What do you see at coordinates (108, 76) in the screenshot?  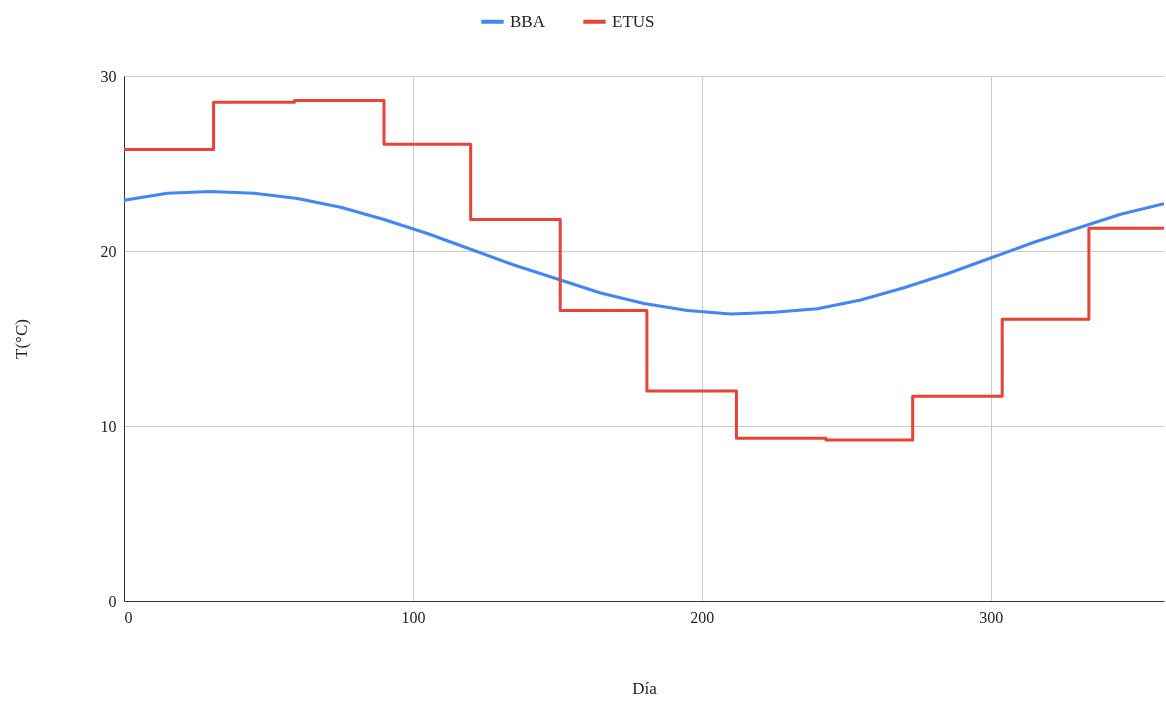 I see `y-tick-label: 30` at bounding box center [108, 76].